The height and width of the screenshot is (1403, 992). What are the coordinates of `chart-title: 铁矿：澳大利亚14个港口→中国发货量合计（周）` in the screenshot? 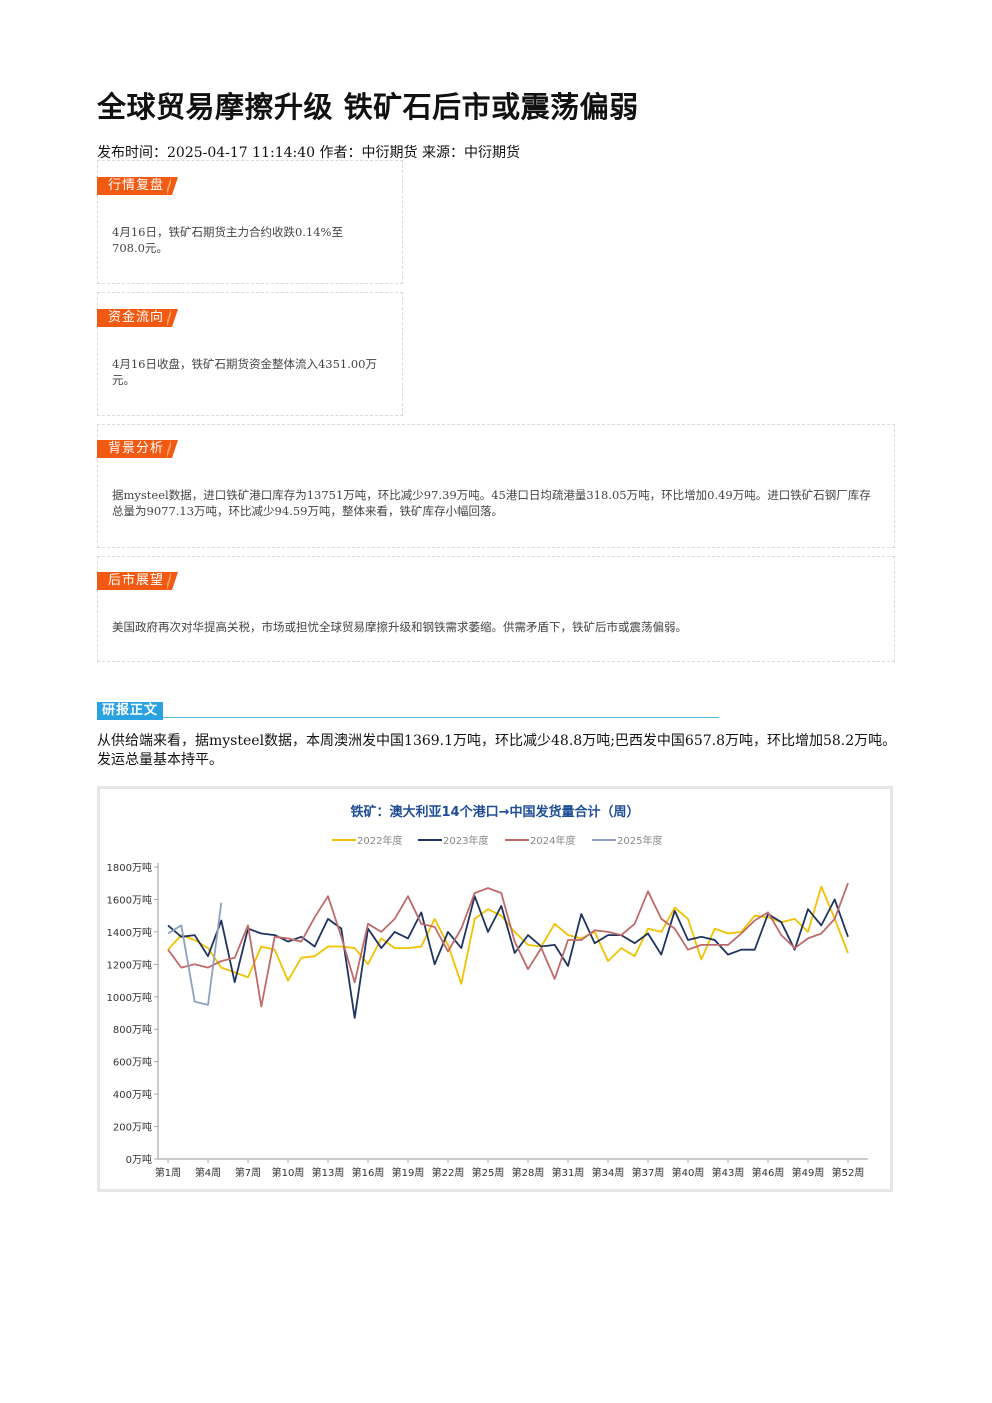 It's located at (495, 812).